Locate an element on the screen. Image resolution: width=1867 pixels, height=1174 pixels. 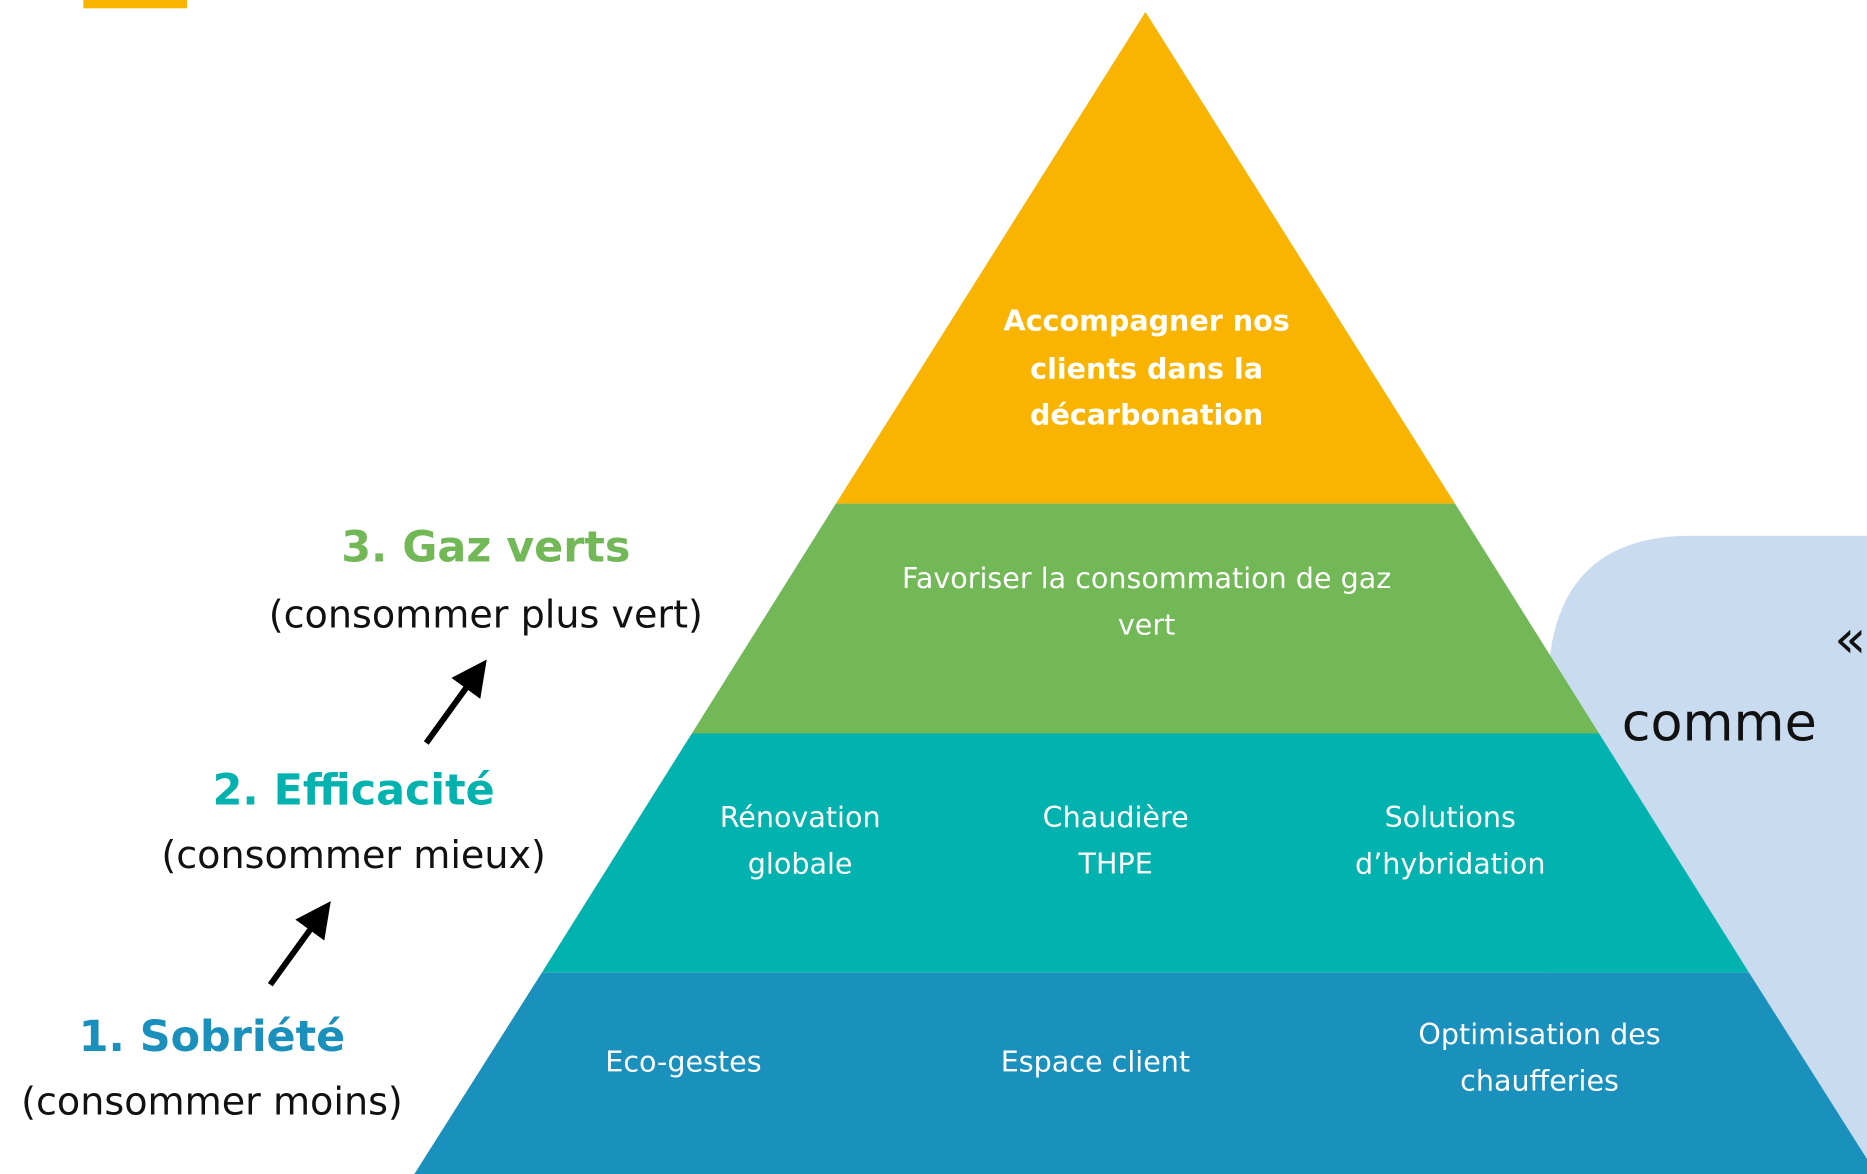
level-text: Optimisation des is located at coordinates (1539, 1034).